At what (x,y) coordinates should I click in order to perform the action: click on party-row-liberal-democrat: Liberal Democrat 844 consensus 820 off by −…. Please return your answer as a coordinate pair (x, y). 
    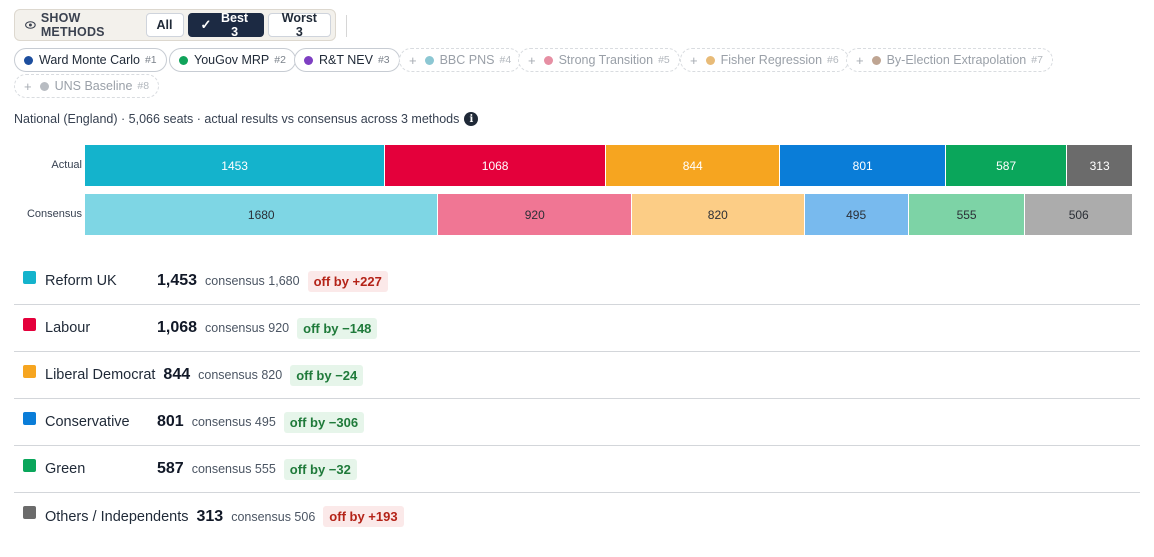
    Looking at the image, I should click on (577, 375).